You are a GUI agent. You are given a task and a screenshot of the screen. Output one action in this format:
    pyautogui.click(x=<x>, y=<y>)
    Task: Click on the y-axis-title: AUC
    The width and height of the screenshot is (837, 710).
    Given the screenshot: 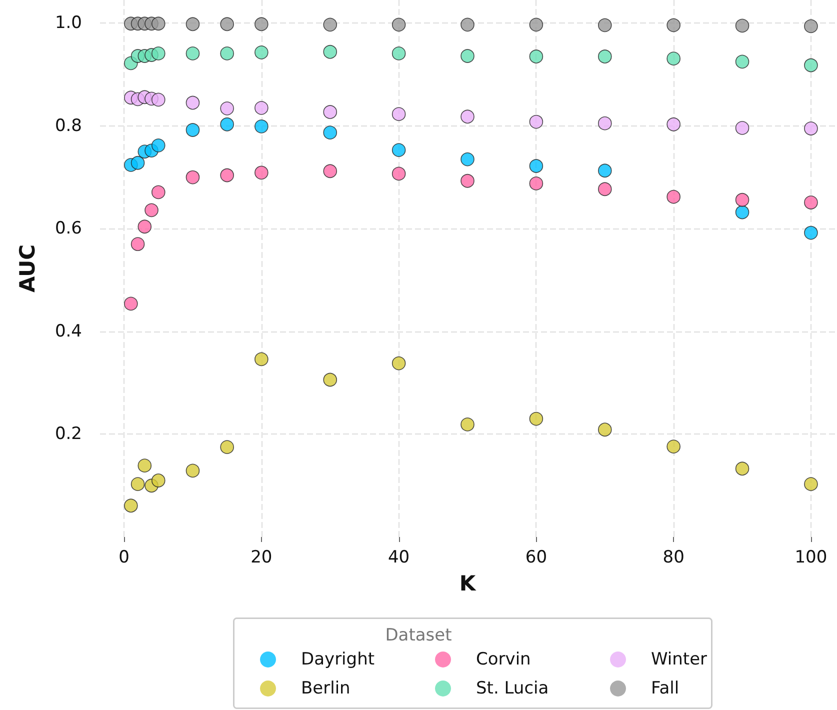 What is the action you would take?
    pyautogui.click(x=28, y=268)
    